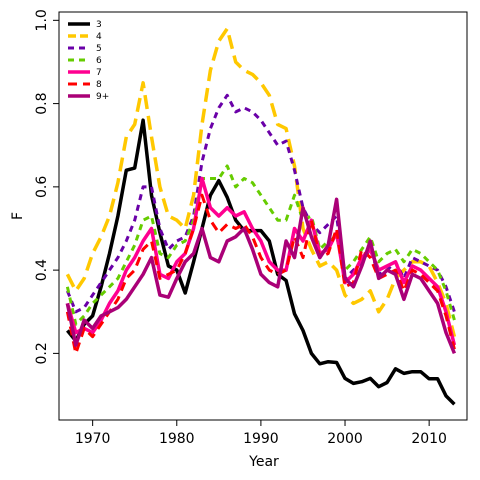 This screenshot has height=480, width=480. What do you see at coordinates (42, 187) in the screenshot?
I see `y-tick-label: 0.6` at bounding box center [42, 187].